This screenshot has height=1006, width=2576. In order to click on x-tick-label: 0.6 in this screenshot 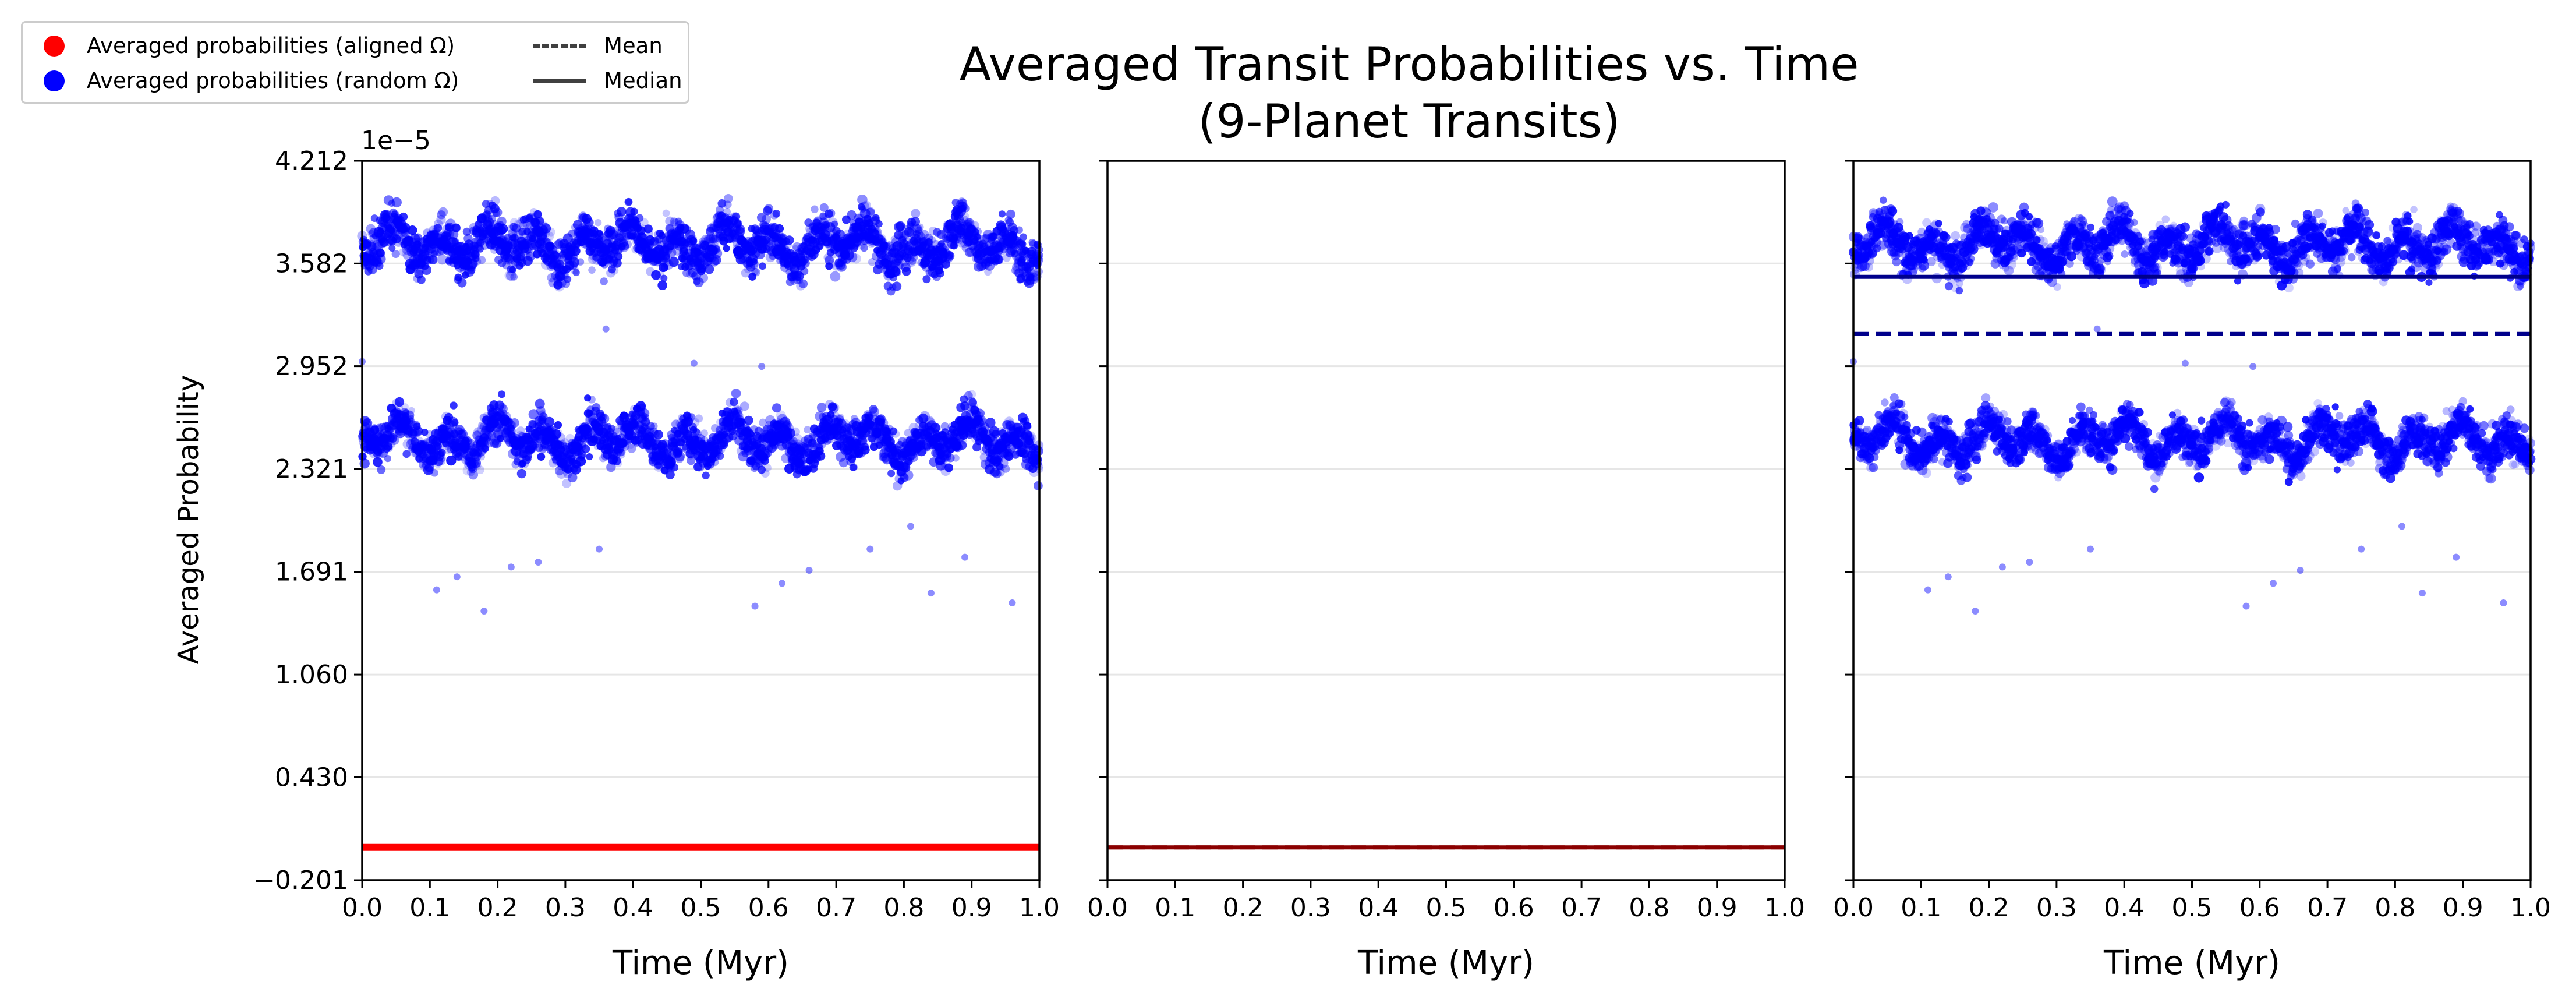, I will do `click(769, 908)`.